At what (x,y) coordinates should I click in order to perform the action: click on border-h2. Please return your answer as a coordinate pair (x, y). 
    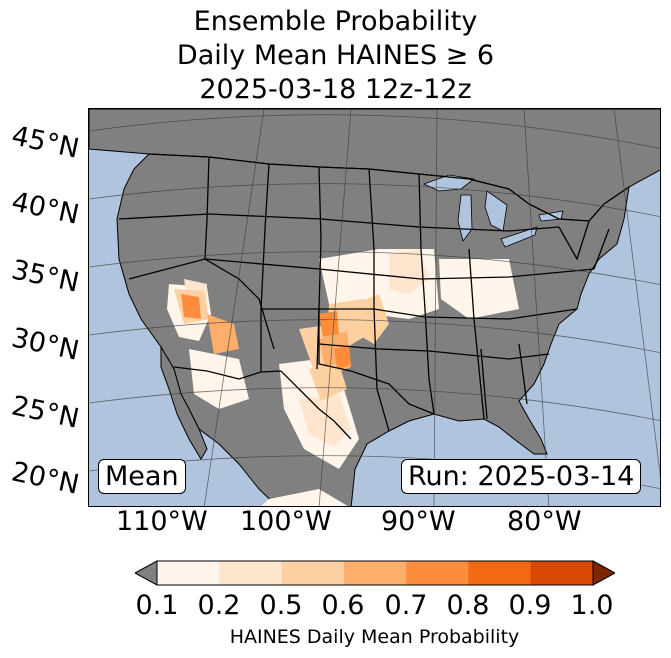
    Looking at the image, I should click on (361, 269).